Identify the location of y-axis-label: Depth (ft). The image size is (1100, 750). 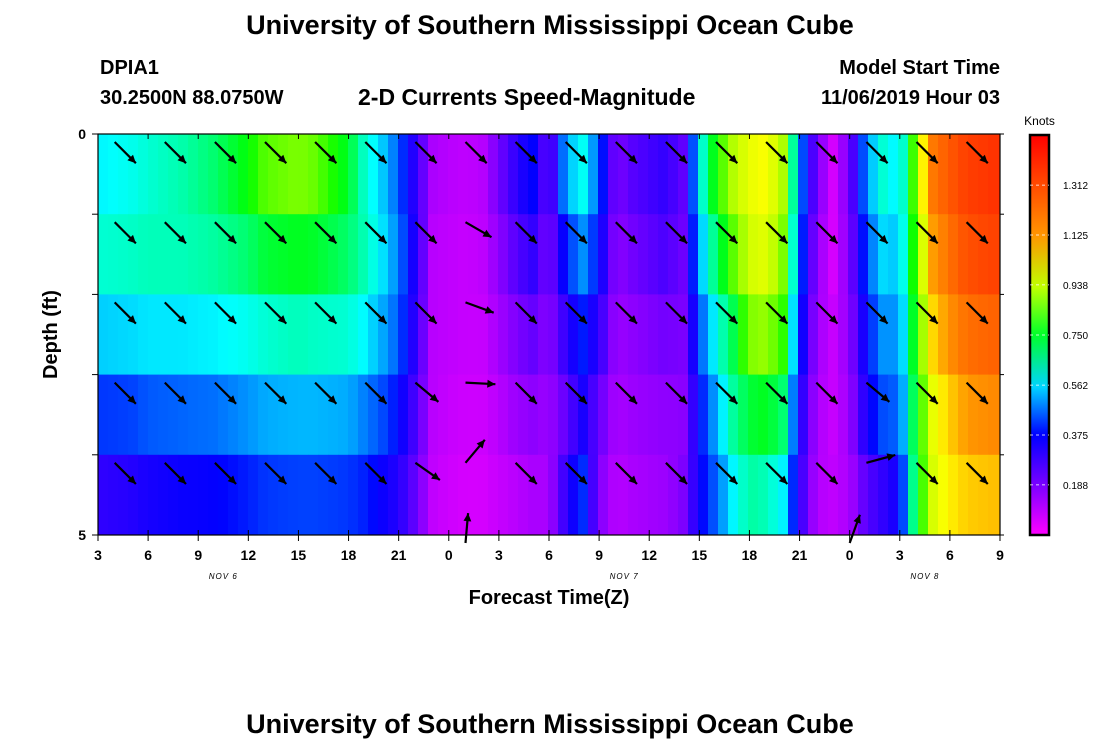
(51, 334).